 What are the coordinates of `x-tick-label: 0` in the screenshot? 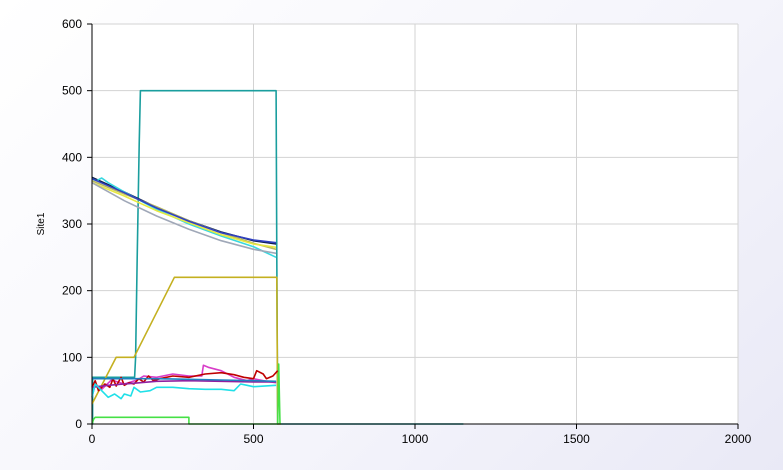 It's located at (92, 439).